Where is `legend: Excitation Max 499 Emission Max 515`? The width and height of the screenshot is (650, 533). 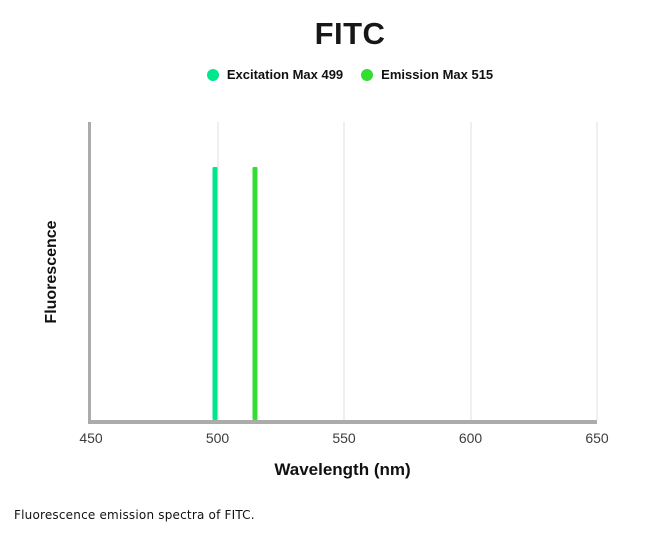 legend: Excitation Max 499 Emission Max 515 is located at coordinates (350, 74).